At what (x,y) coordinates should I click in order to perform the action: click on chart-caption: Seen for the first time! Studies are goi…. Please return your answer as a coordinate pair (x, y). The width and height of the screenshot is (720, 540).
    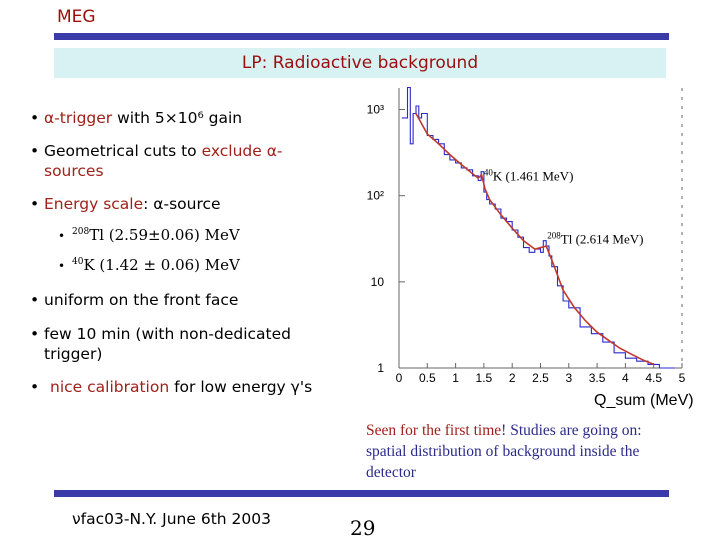
    Looking at the image, I should click on (531, 451).